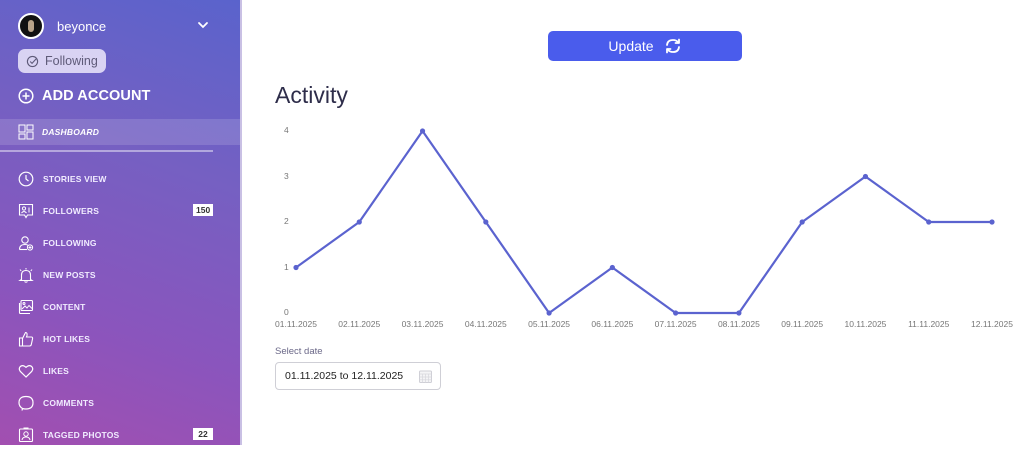 The image size is (1024, 451). I want to click on sidebar-item-label: NEW POSTS, so click(69, 275).